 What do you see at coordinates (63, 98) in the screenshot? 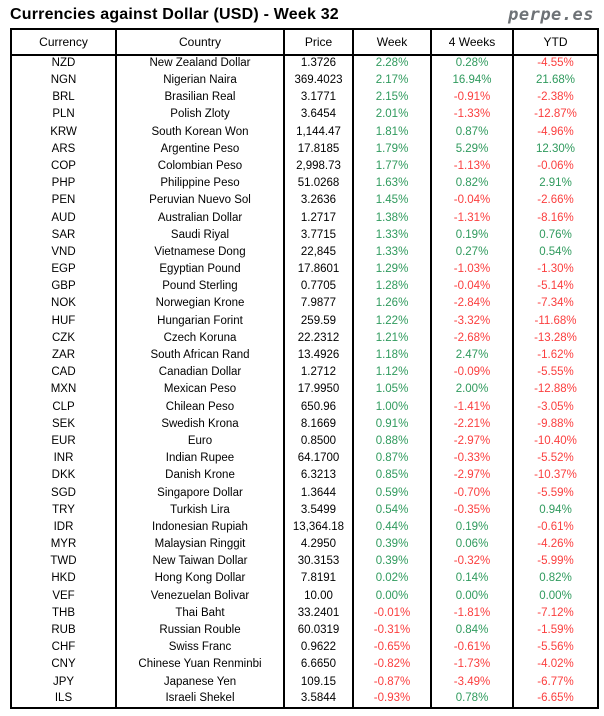
I see `currency-code: BRL` at bounding box center [63, 98].